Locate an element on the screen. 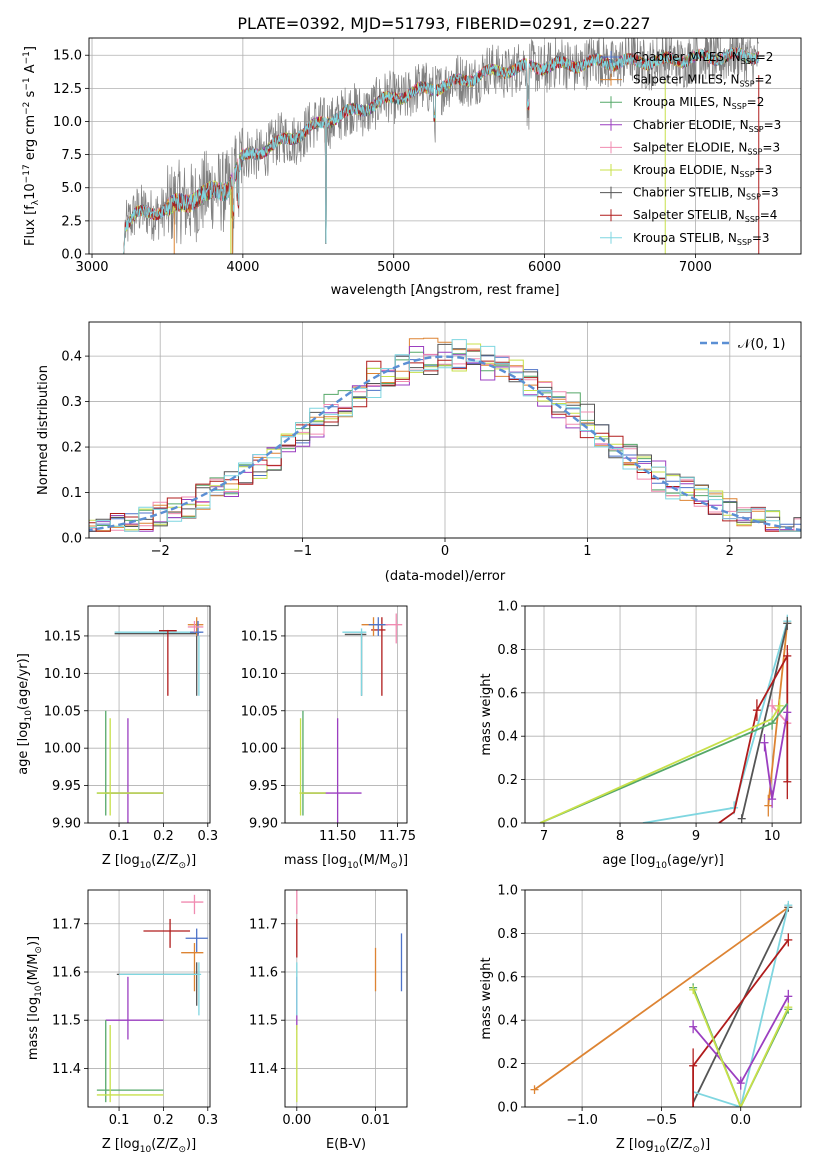  mass-ebv-panel: 0.00 0.01 11.4 11.5 11.6 11.7 is located at coordinates (328, 1008).